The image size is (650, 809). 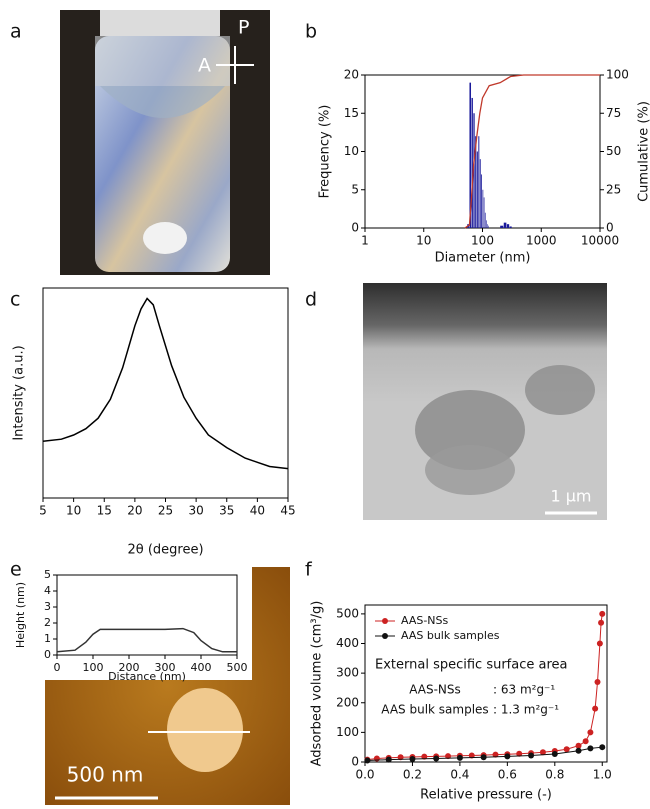 What do you see at coordinates (347, 673) in the screenshot?
I see `y-tick-label: 300` at bounding box center [347, 673].